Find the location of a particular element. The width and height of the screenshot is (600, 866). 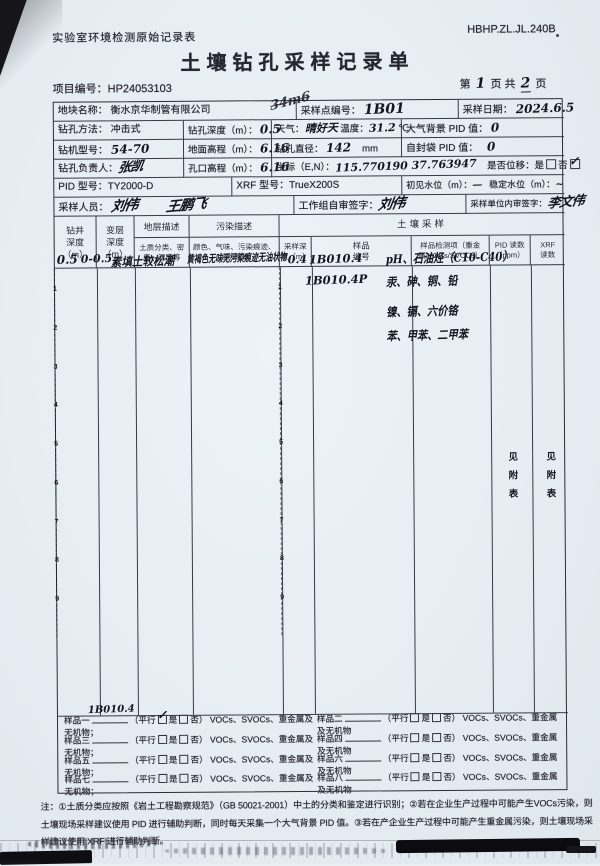

sample-summary-label: 样品七 is located at coordinates (77, 780).